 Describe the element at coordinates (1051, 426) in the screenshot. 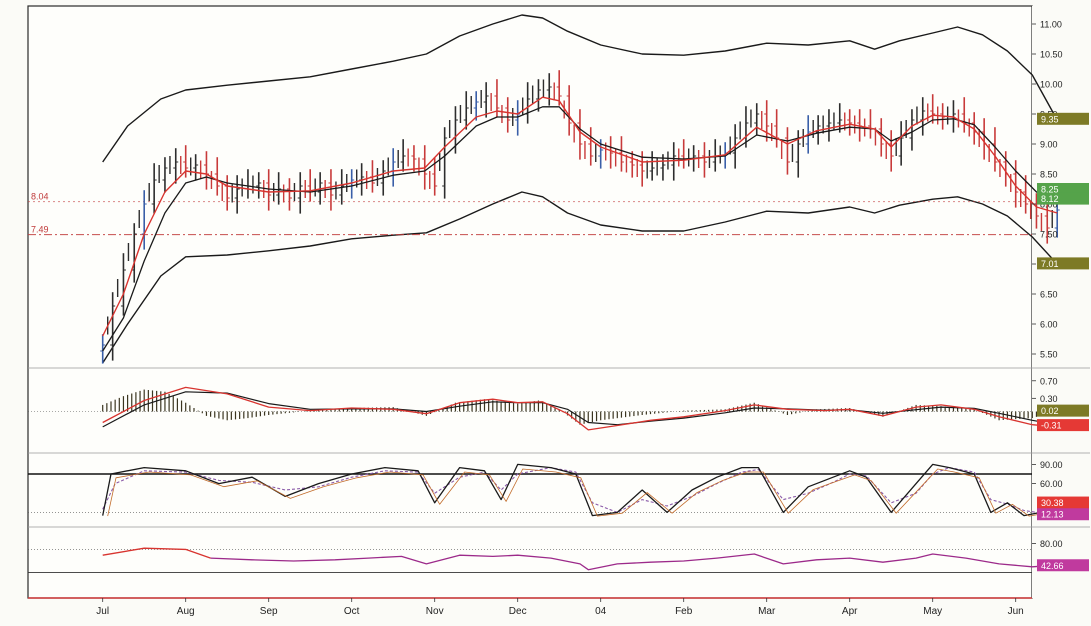

I see `macd-value-tag: -0.31` at that location.